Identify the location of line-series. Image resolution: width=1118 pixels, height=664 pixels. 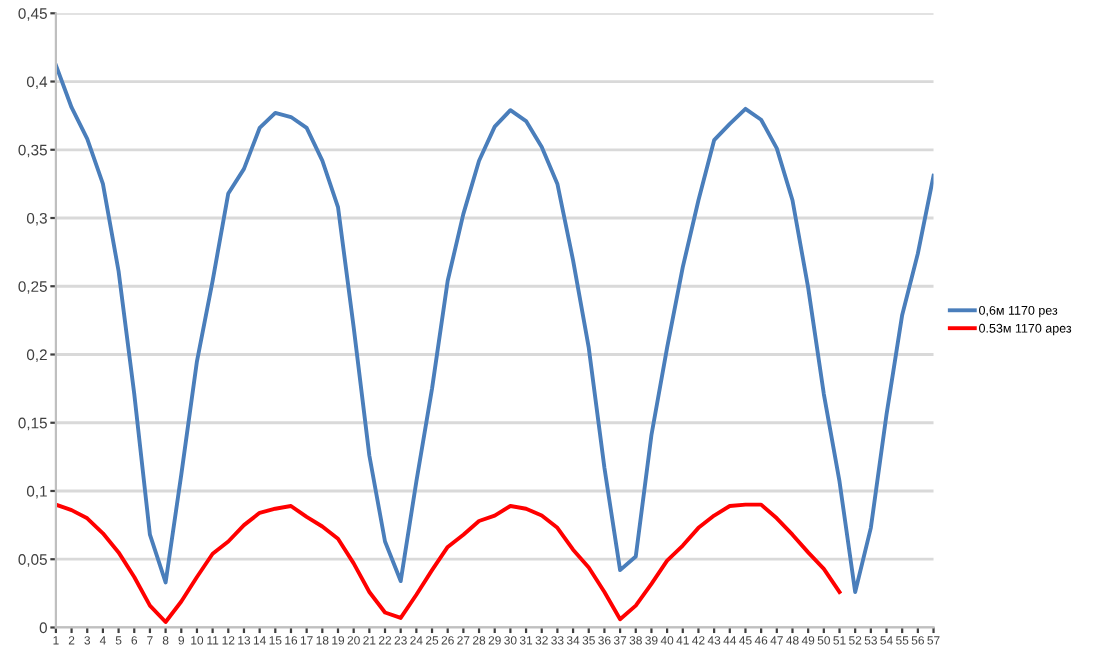
(448, 563).